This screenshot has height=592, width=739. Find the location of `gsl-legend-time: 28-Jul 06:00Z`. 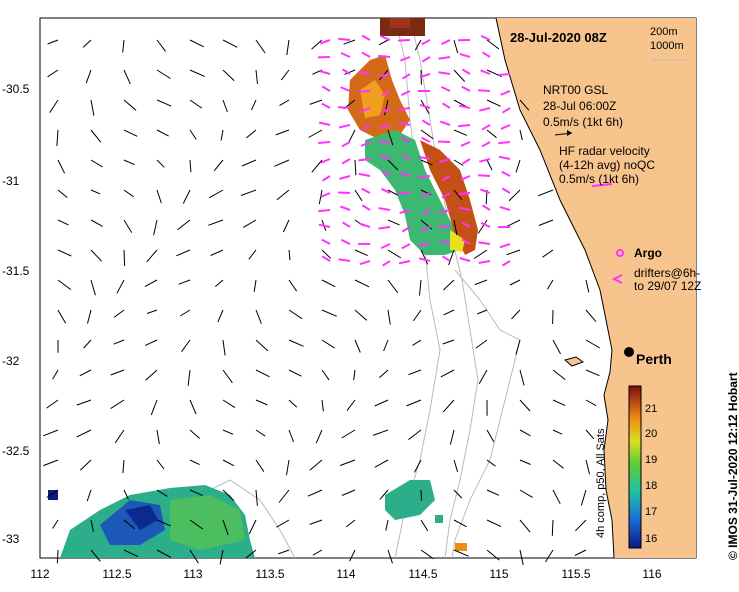

gsl-legend-time: 28-Jul 06:00Z is located at coordinates (580, 106).